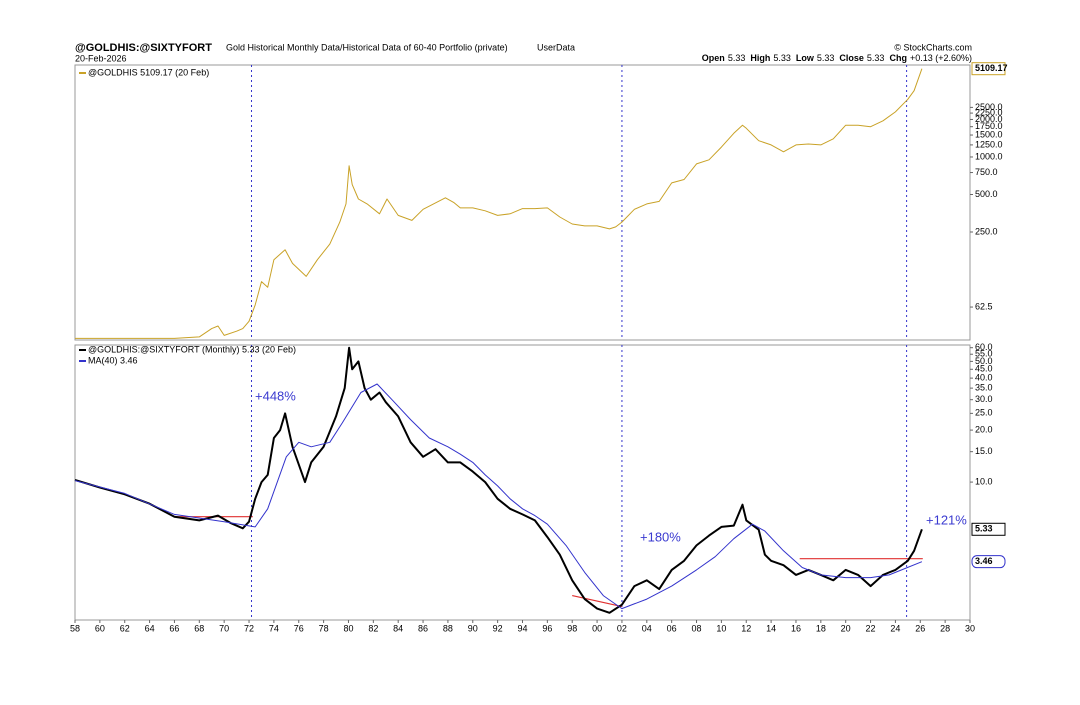 Image resolution: width=1080 pixels, height=705 pixels. What do you see at coordinates (986, 172) in the screenshot?
I see `y-tick-label: 750.0` at bounding box center [986, 172].